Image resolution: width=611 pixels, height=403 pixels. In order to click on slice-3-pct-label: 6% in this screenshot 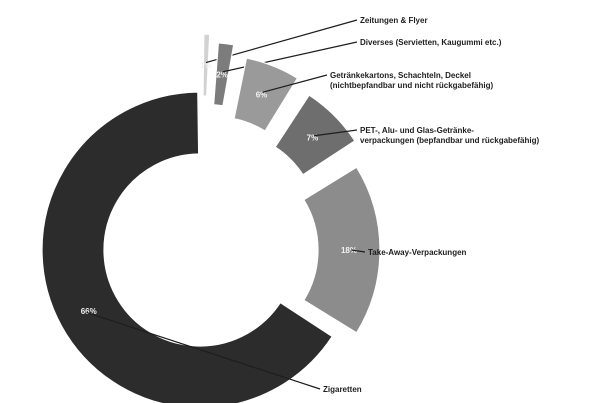, I will do `click(262, 95)`.